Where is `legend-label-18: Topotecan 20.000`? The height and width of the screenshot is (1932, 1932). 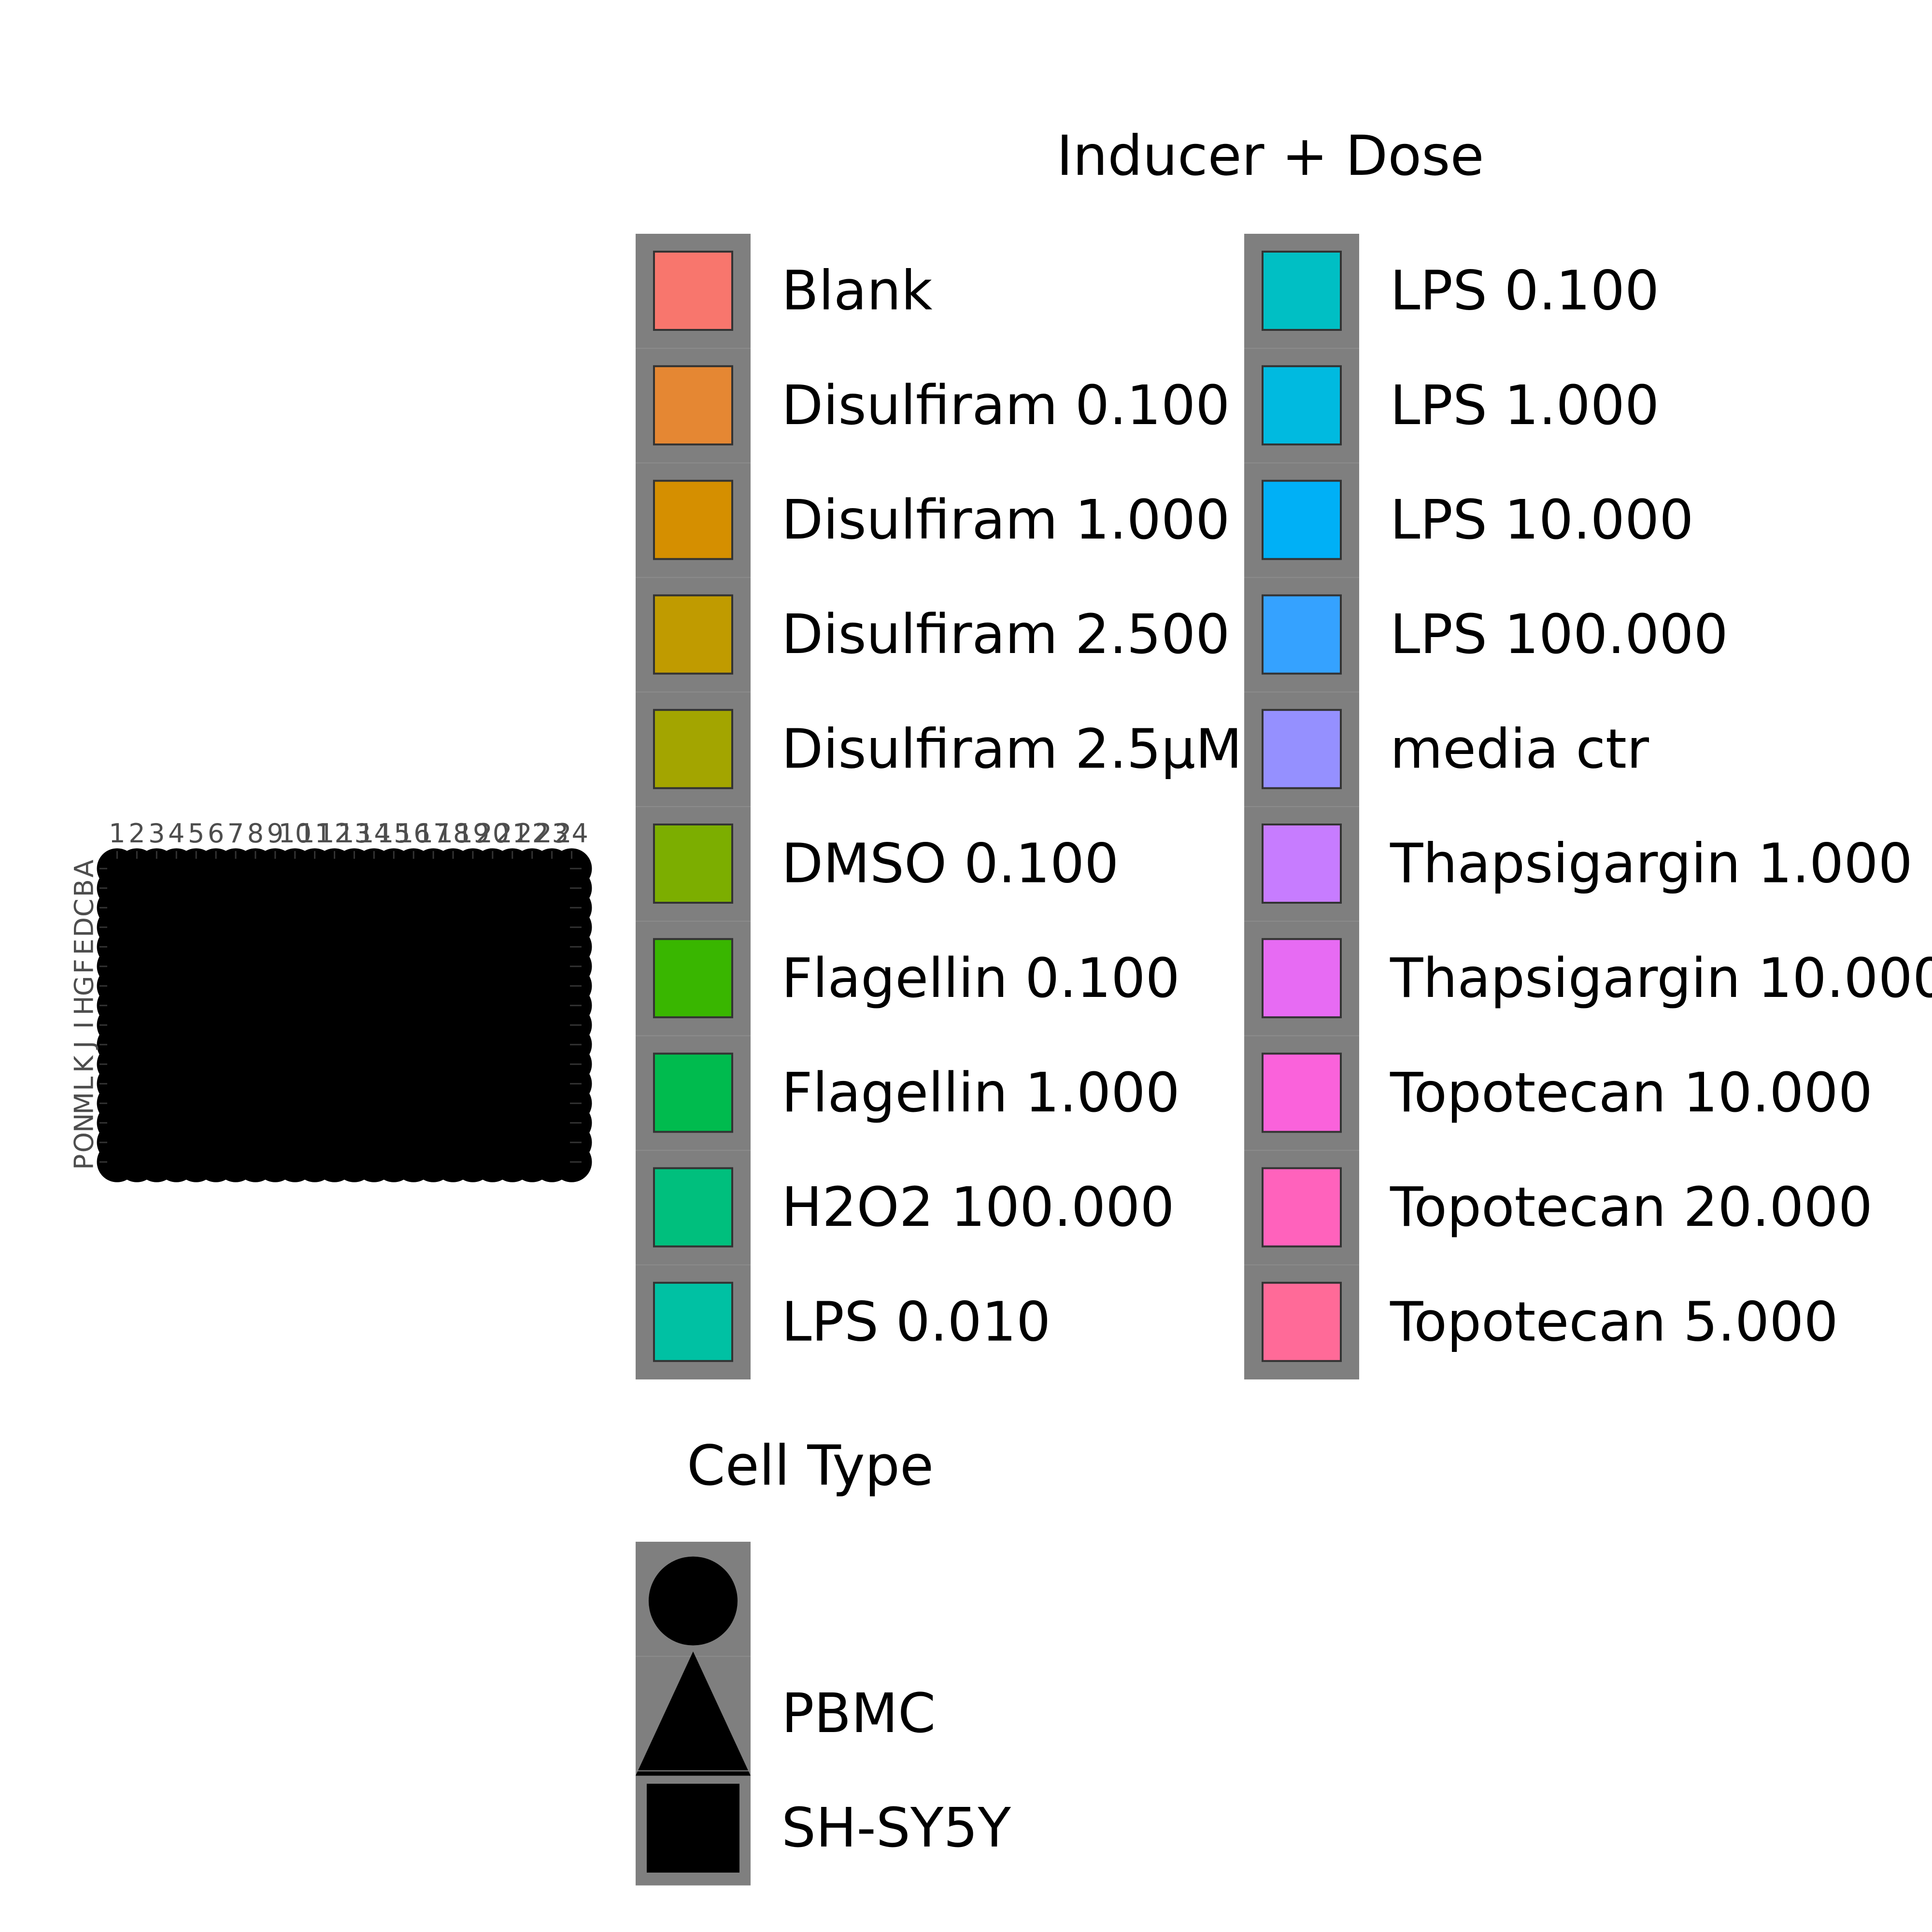
legend-label-18: Topotecan 20.000 is located at coordinates (1631, 1207).